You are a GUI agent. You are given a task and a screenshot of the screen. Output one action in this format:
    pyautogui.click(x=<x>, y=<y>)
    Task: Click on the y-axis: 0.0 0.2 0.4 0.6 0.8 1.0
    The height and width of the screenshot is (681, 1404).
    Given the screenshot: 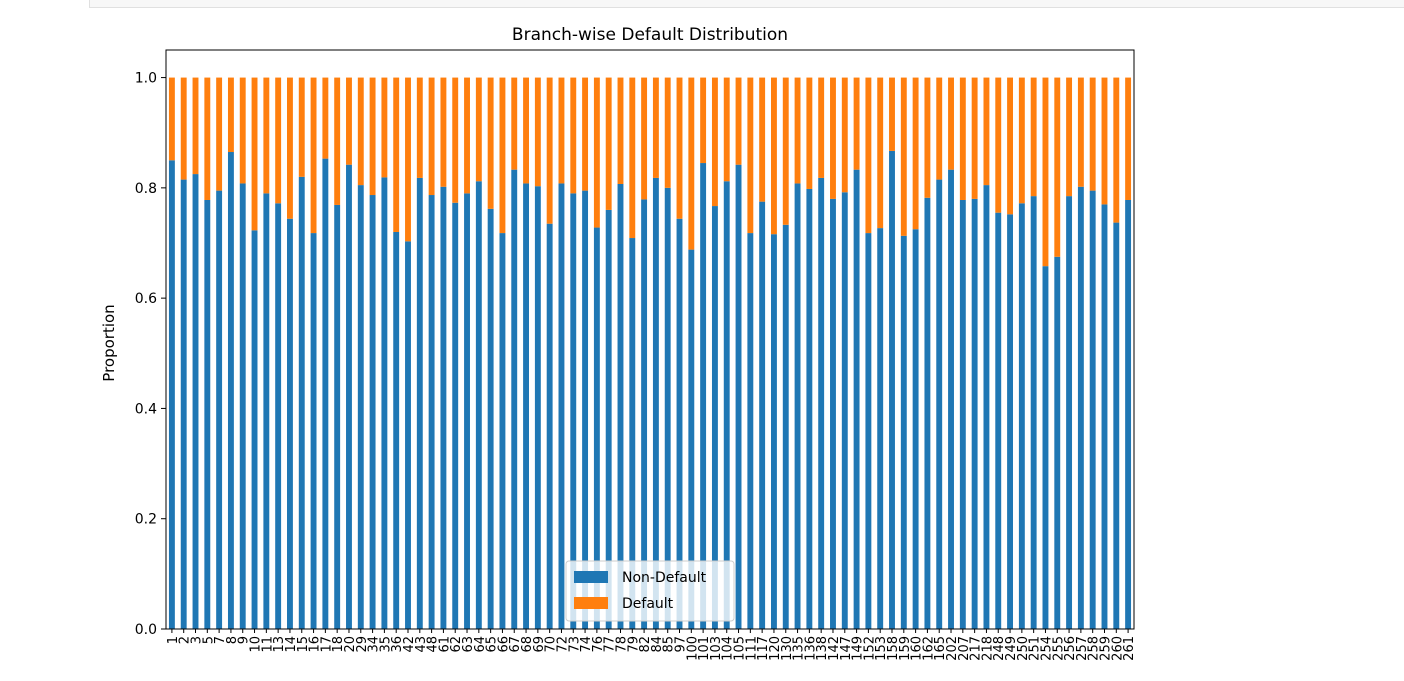 What is the action you would take?
    pyautogui.click(x=150, y=354)
    